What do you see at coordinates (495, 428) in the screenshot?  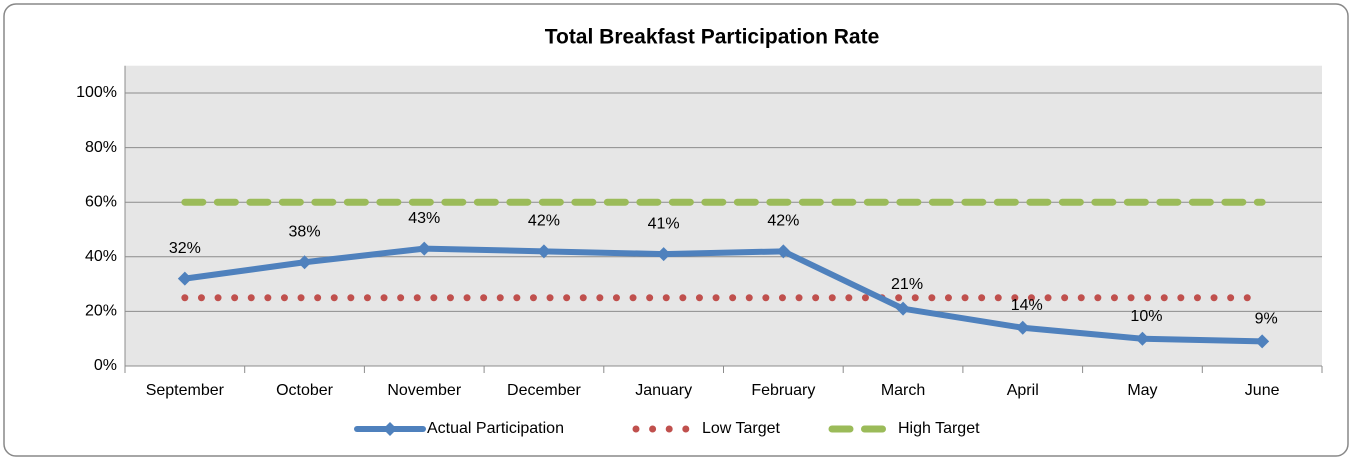 I see `legend-label: Actual Participation` at bounding box center [495, 428].